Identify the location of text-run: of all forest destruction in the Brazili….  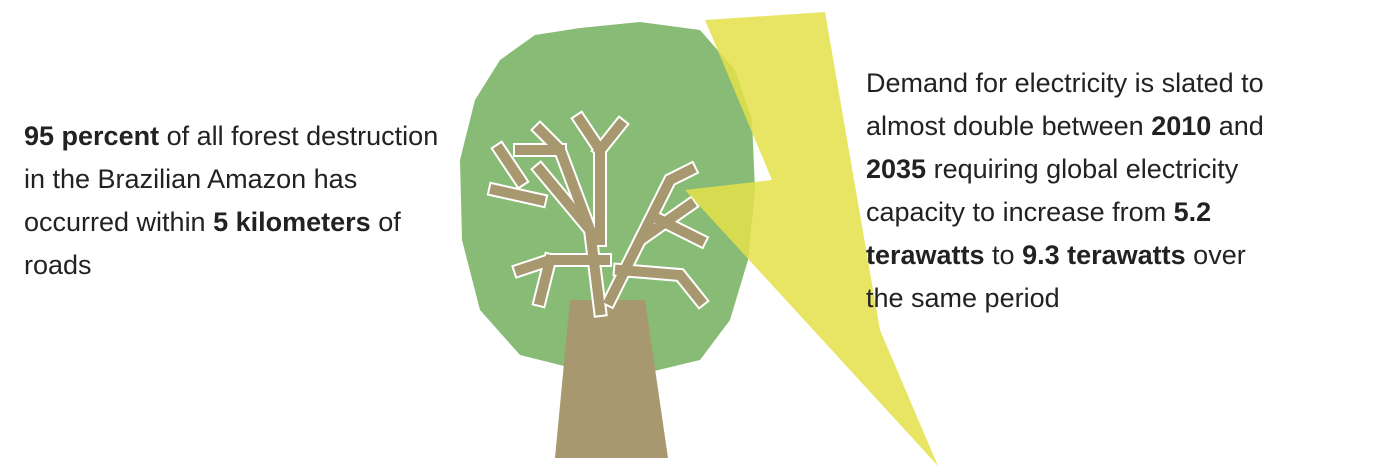
(231, 179).